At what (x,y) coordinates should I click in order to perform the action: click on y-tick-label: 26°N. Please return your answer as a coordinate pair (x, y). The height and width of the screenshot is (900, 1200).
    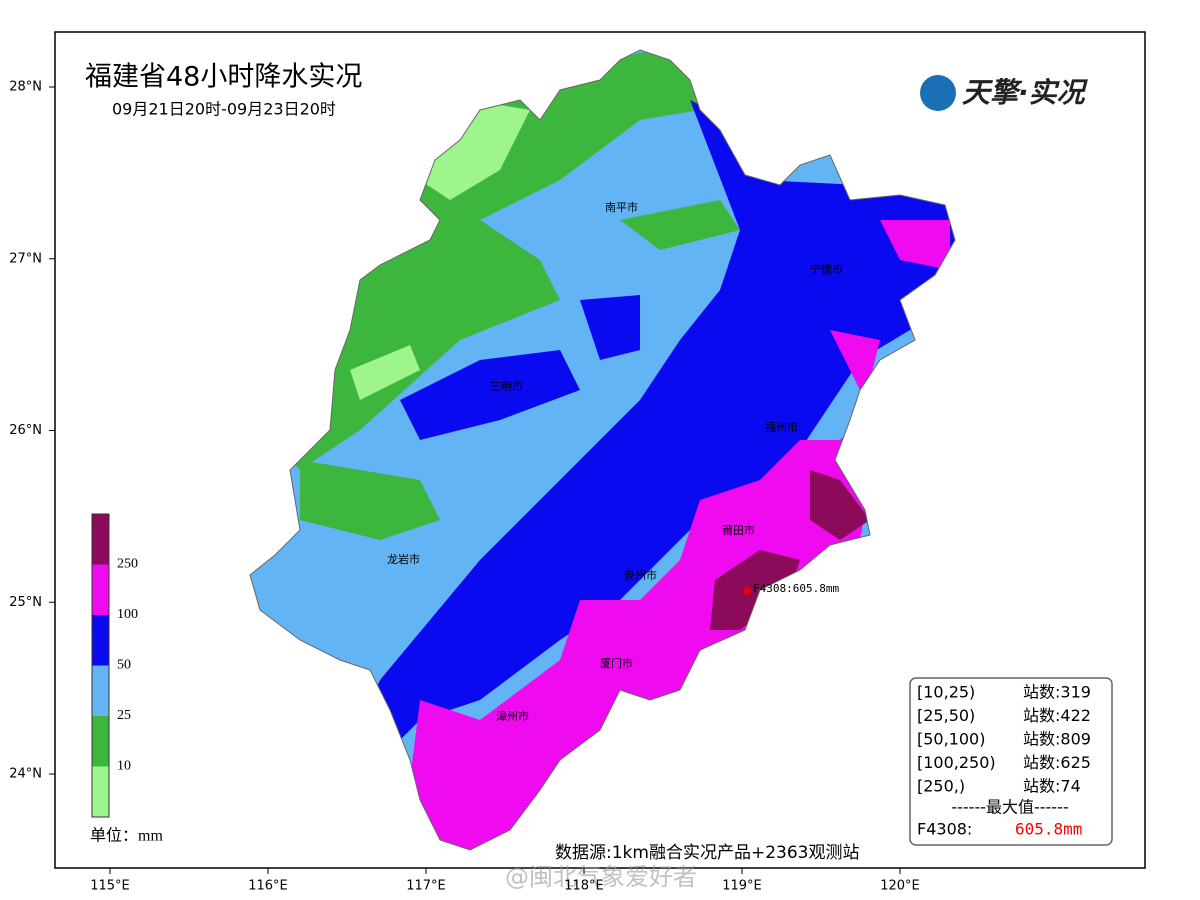
    Looking at the image, I should click on (25, 430).